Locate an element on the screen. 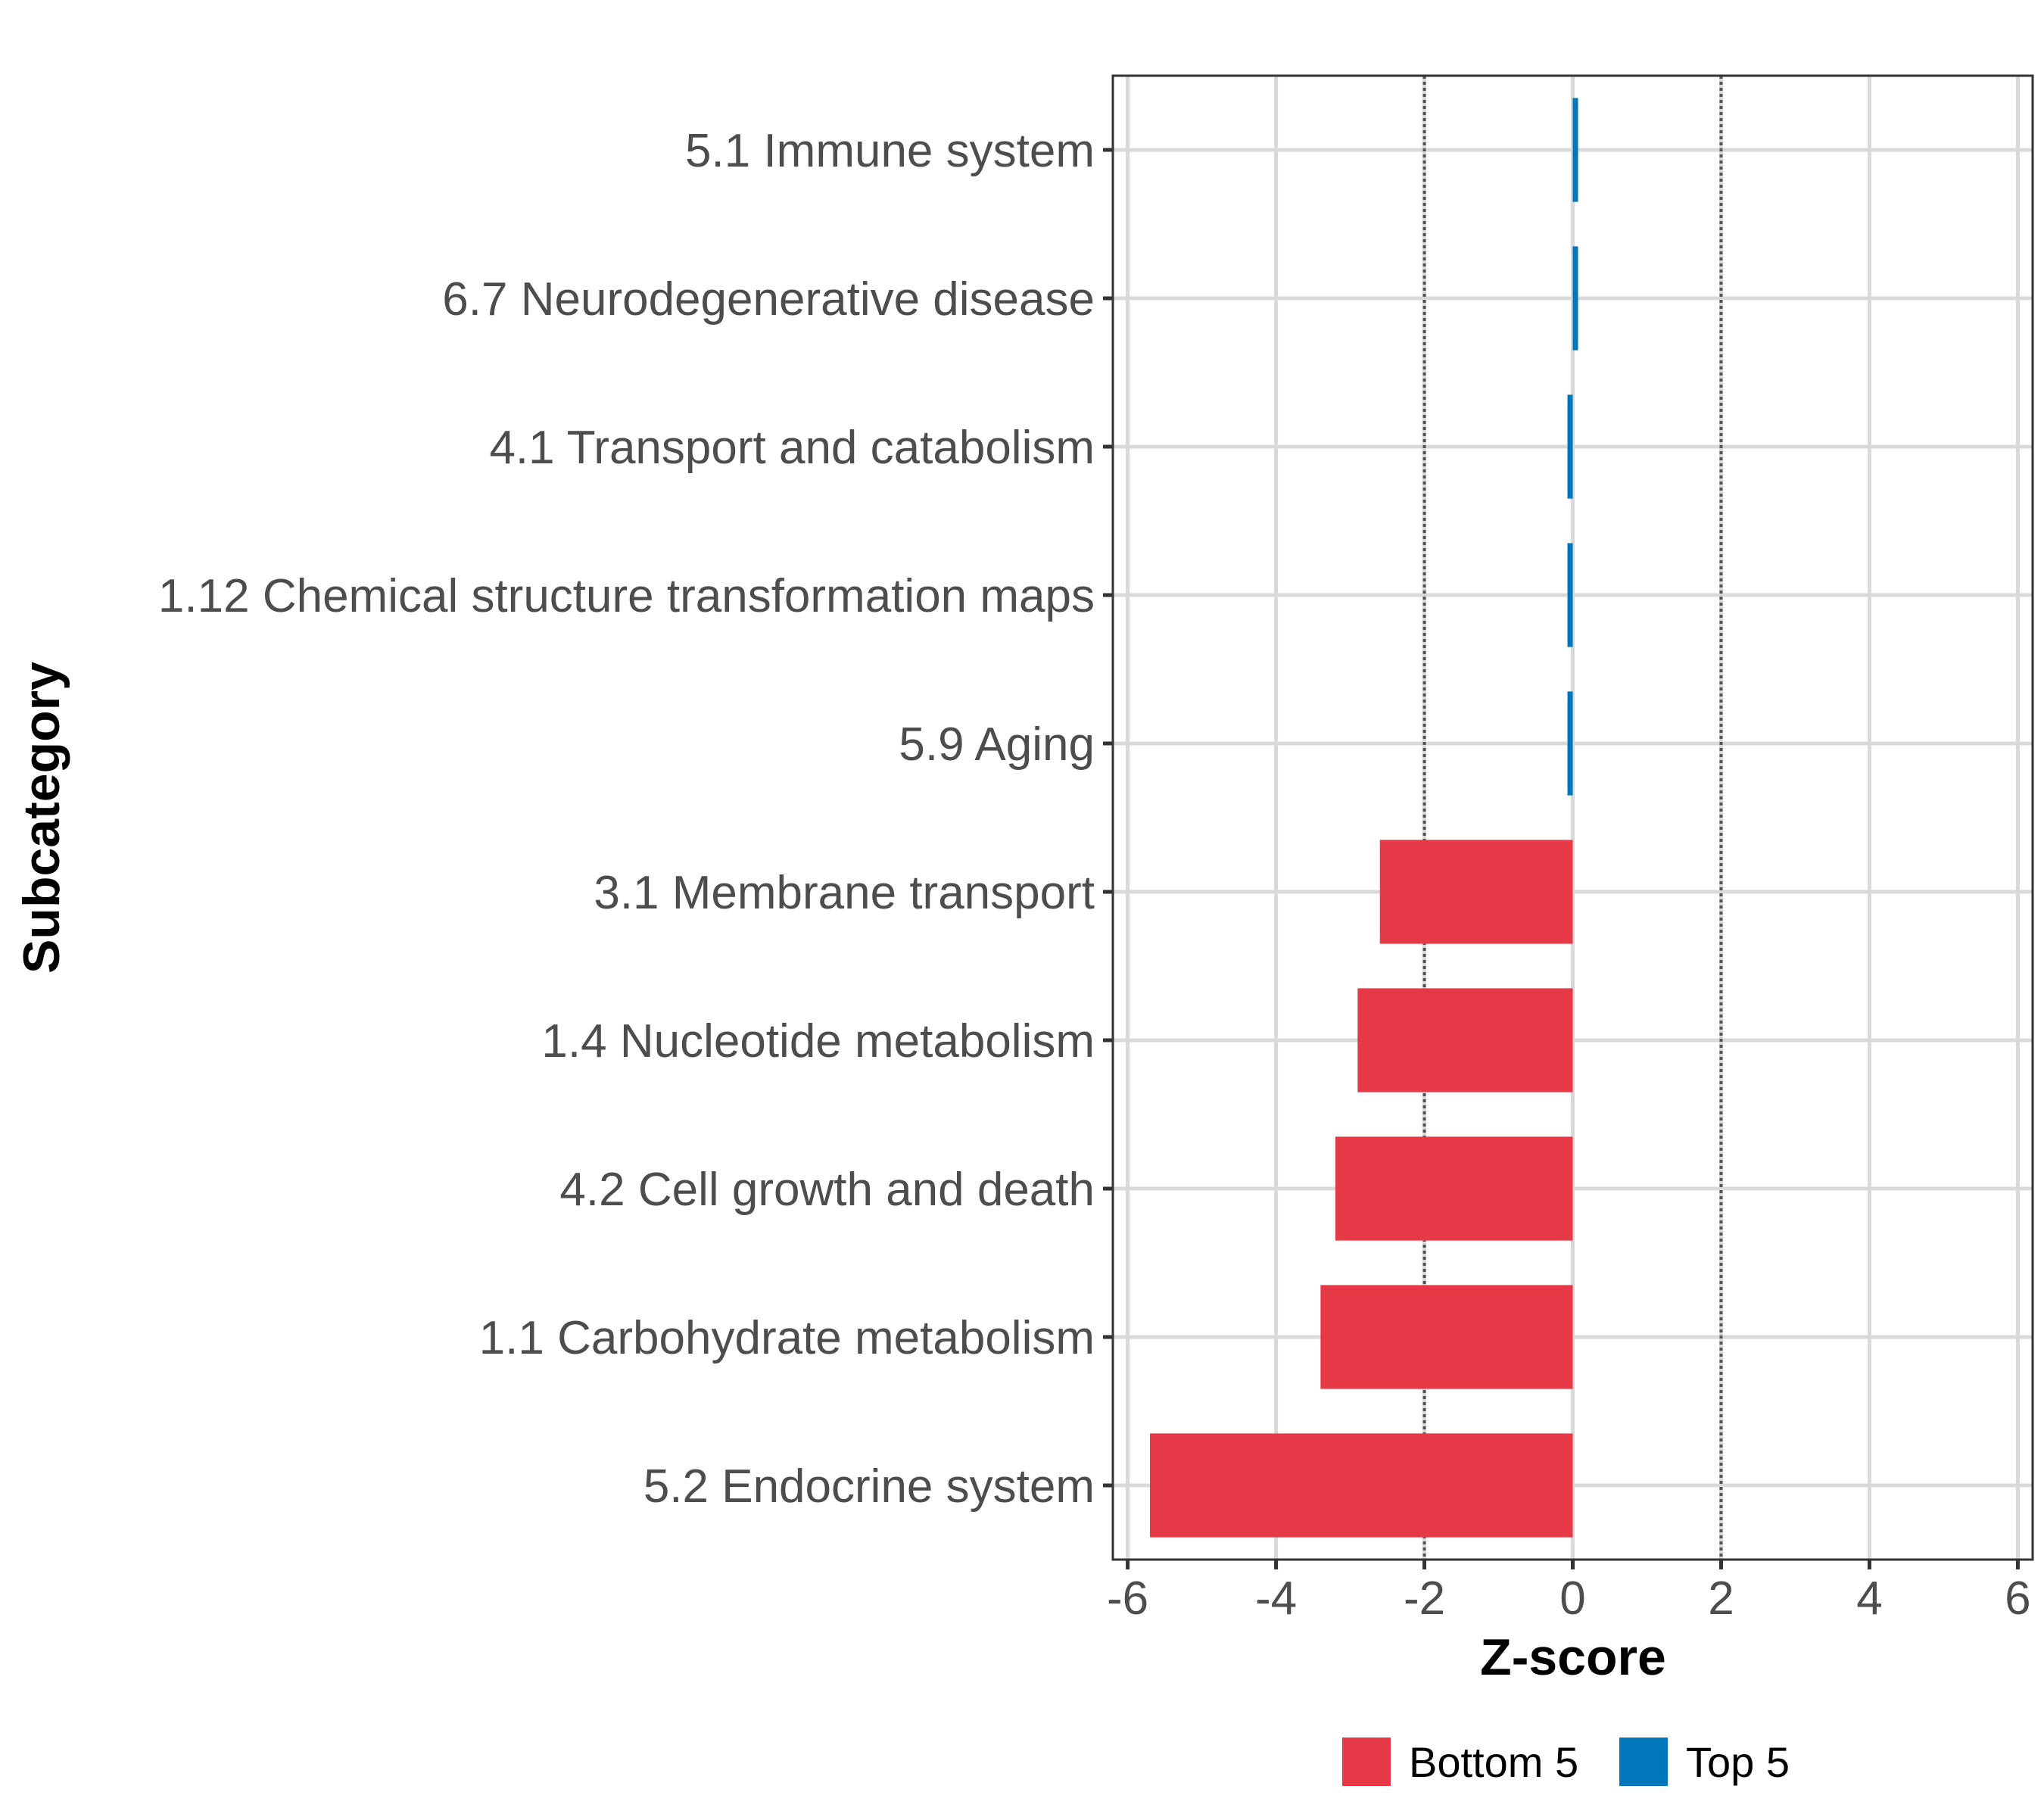 This screenshot has width=2044, height=1817. x-tick-label: -2 is located at coordinates (1424, 1599).